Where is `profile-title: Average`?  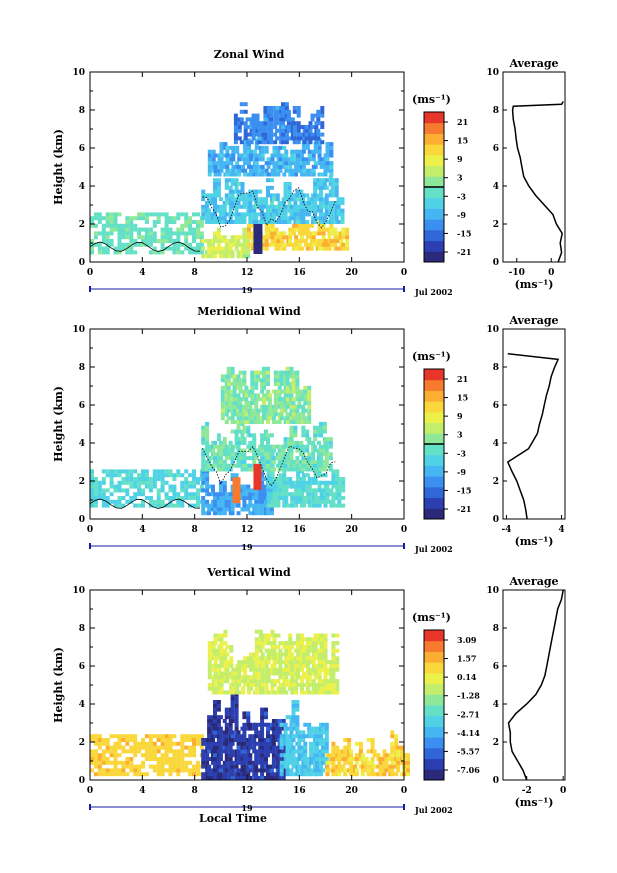
profile-title: Average is located at coordinates (533, 63).